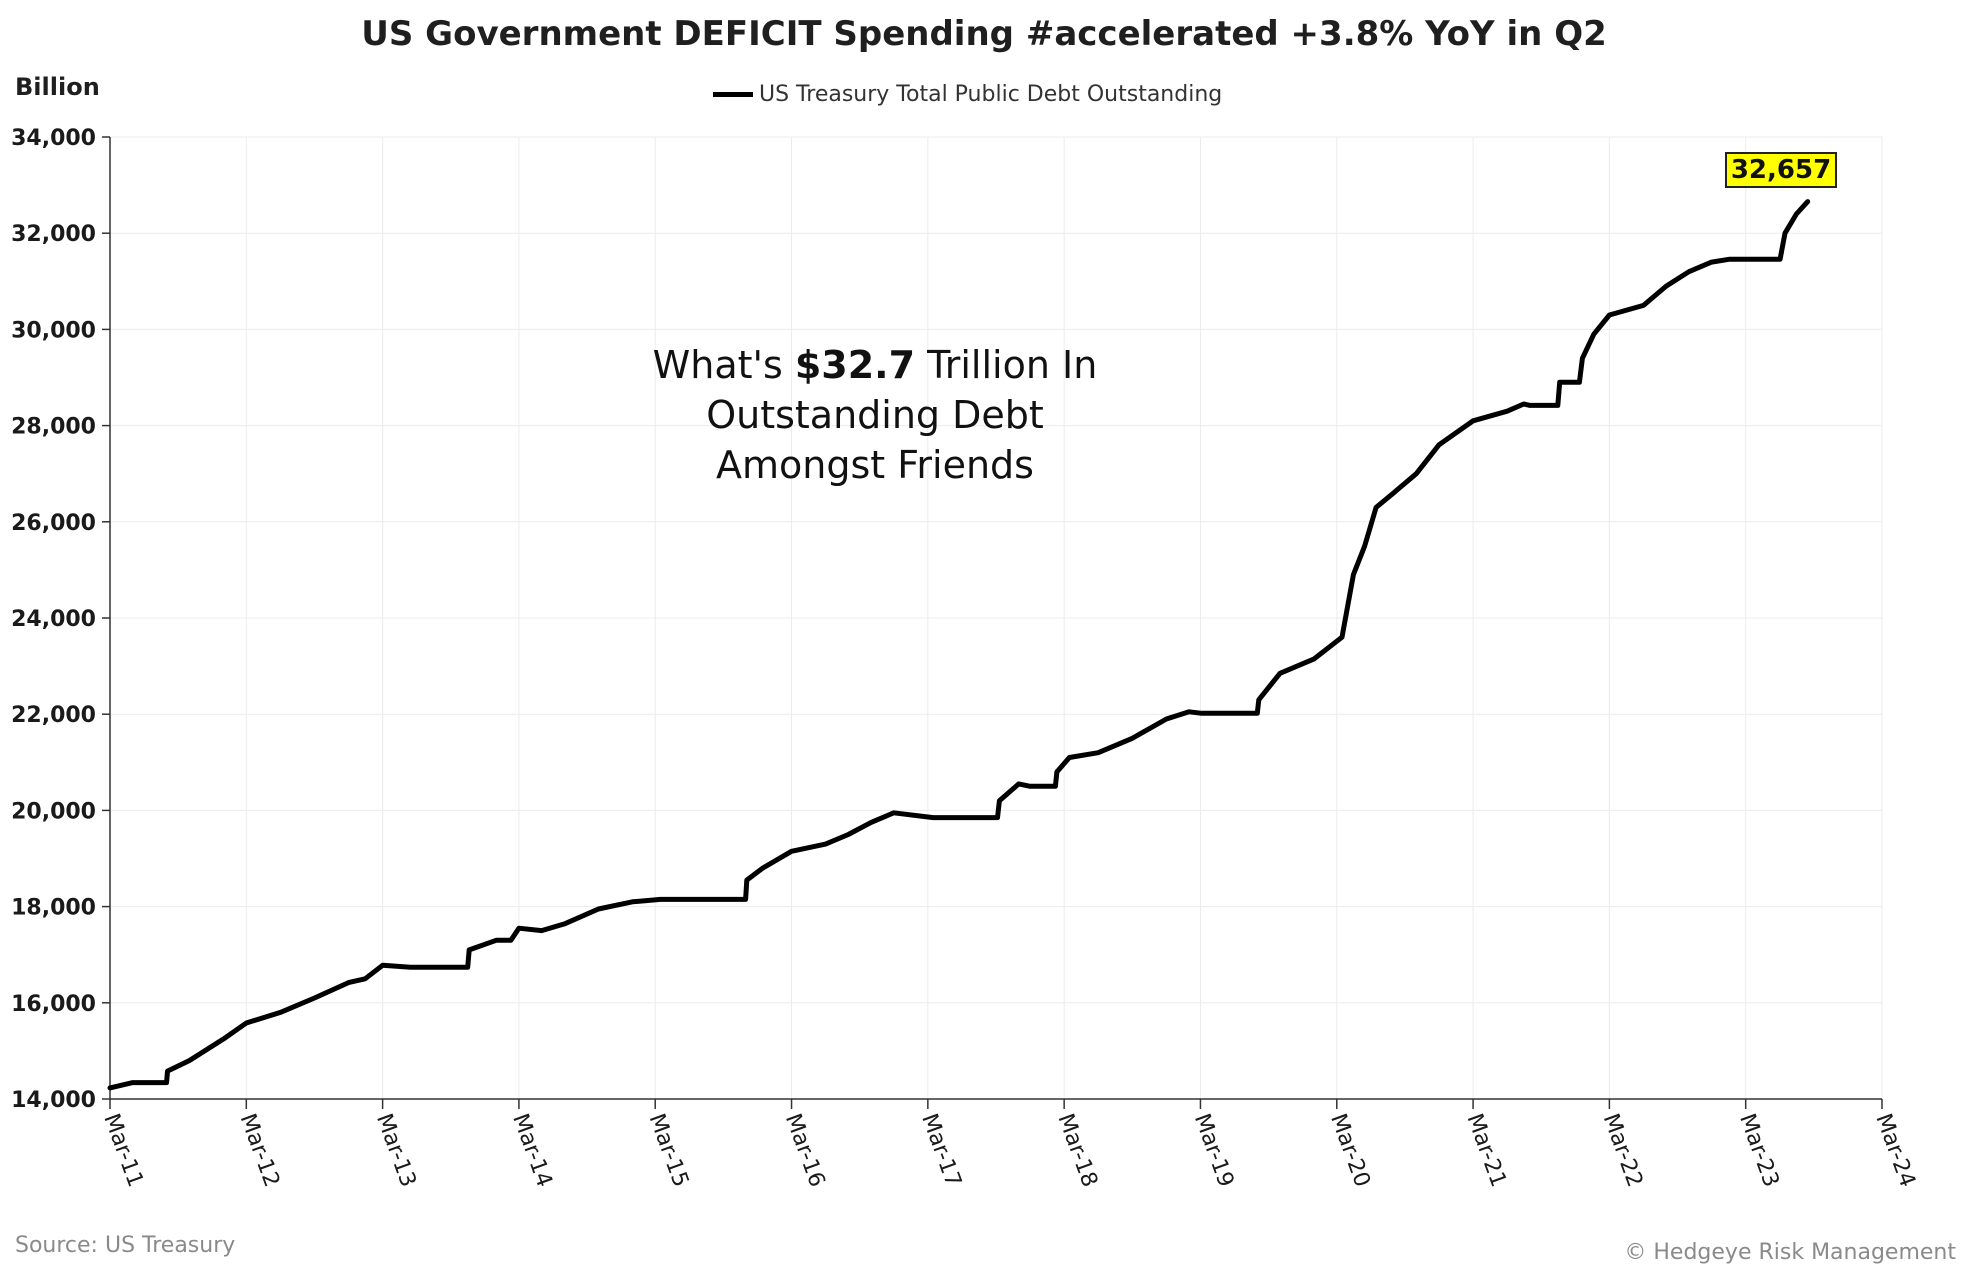 The height and width of the screenshot is (1273, 1968). What do you see at coordinates (57, 87) in the screenshot?
I see `y-axis-unit-label: Billion` at bounding box center [57, 87].